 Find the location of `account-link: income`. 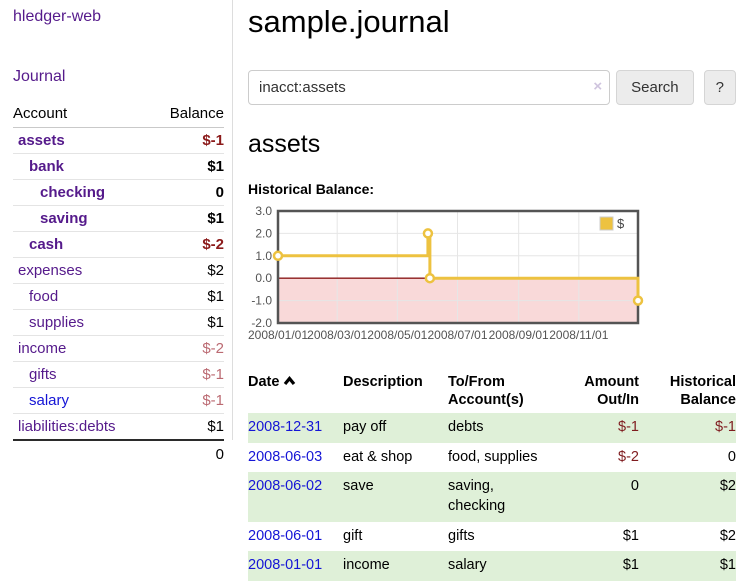

account-link: income is located at coordinates (42, 348).